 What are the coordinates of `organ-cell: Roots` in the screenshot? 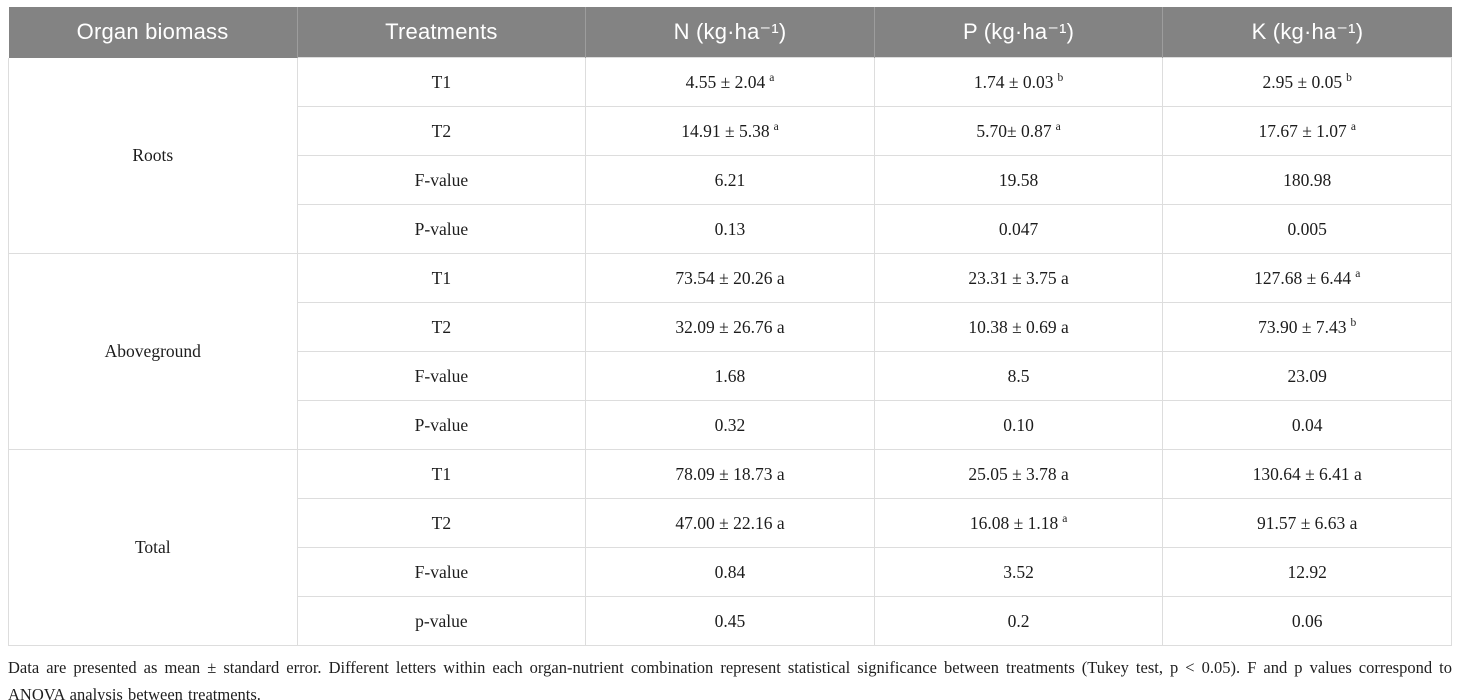 It's located at (153, 155).